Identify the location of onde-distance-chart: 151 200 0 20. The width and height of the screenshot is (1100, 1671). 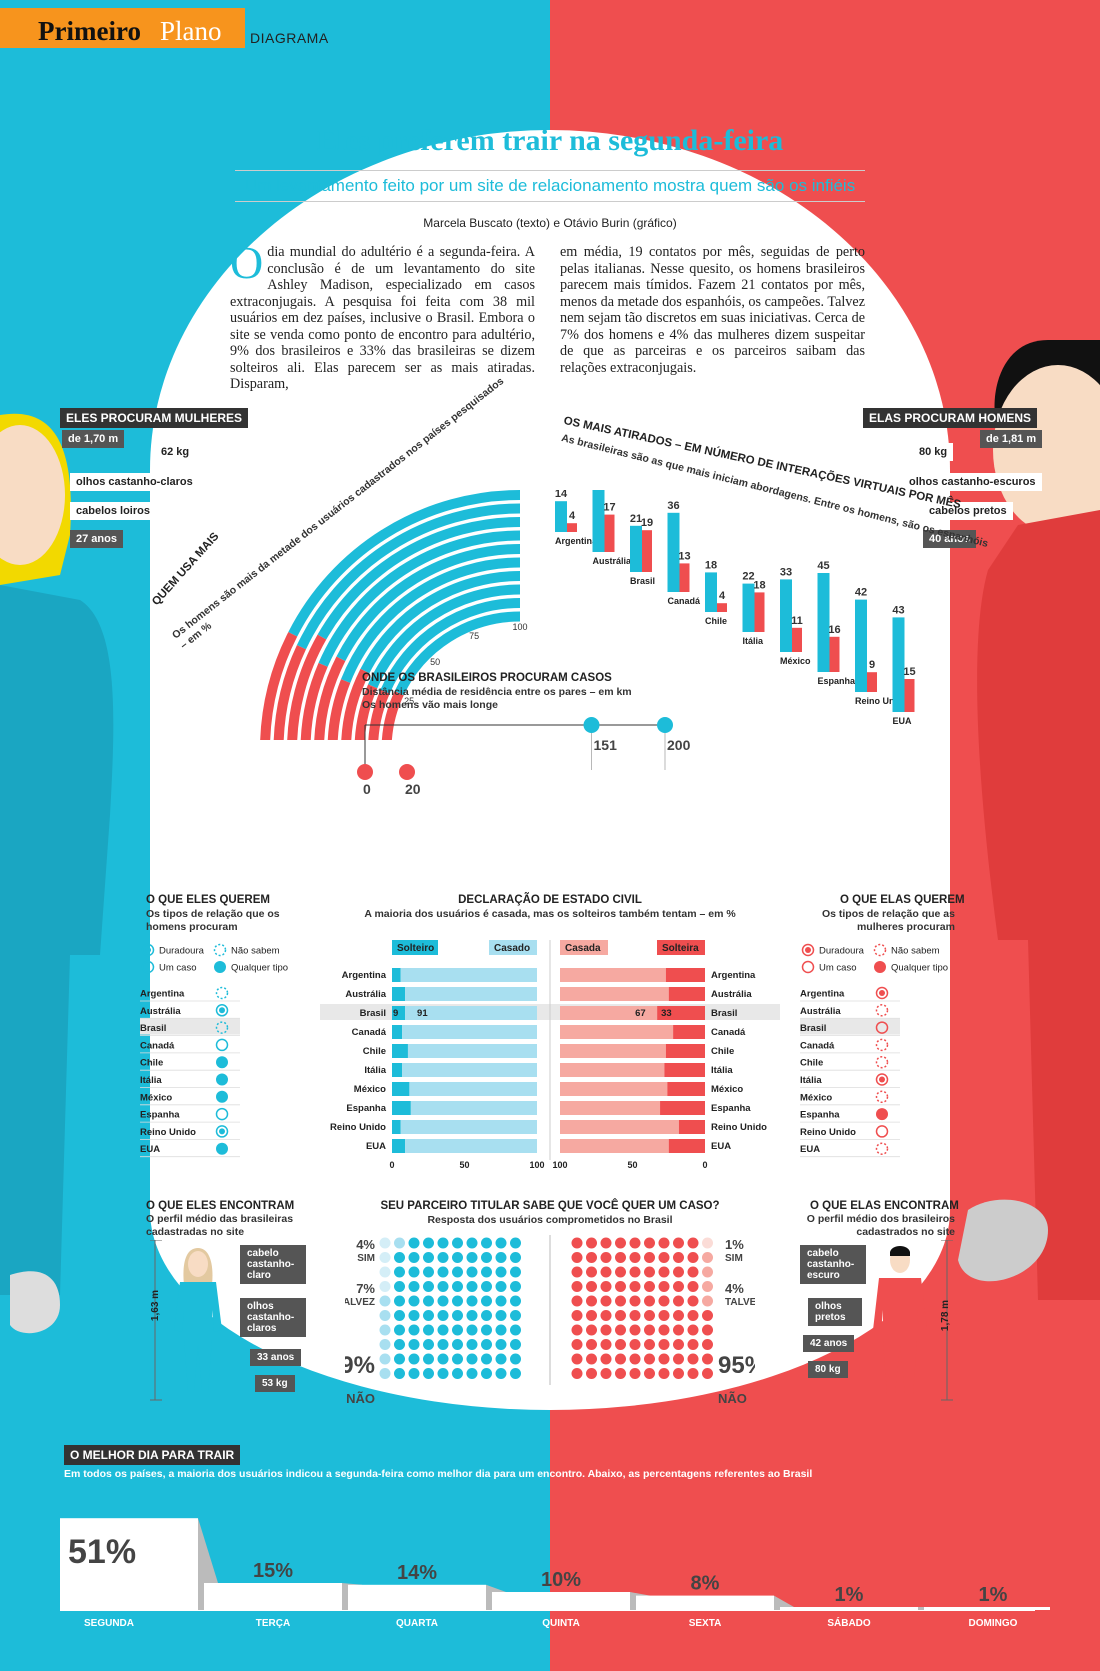
(524, 757).